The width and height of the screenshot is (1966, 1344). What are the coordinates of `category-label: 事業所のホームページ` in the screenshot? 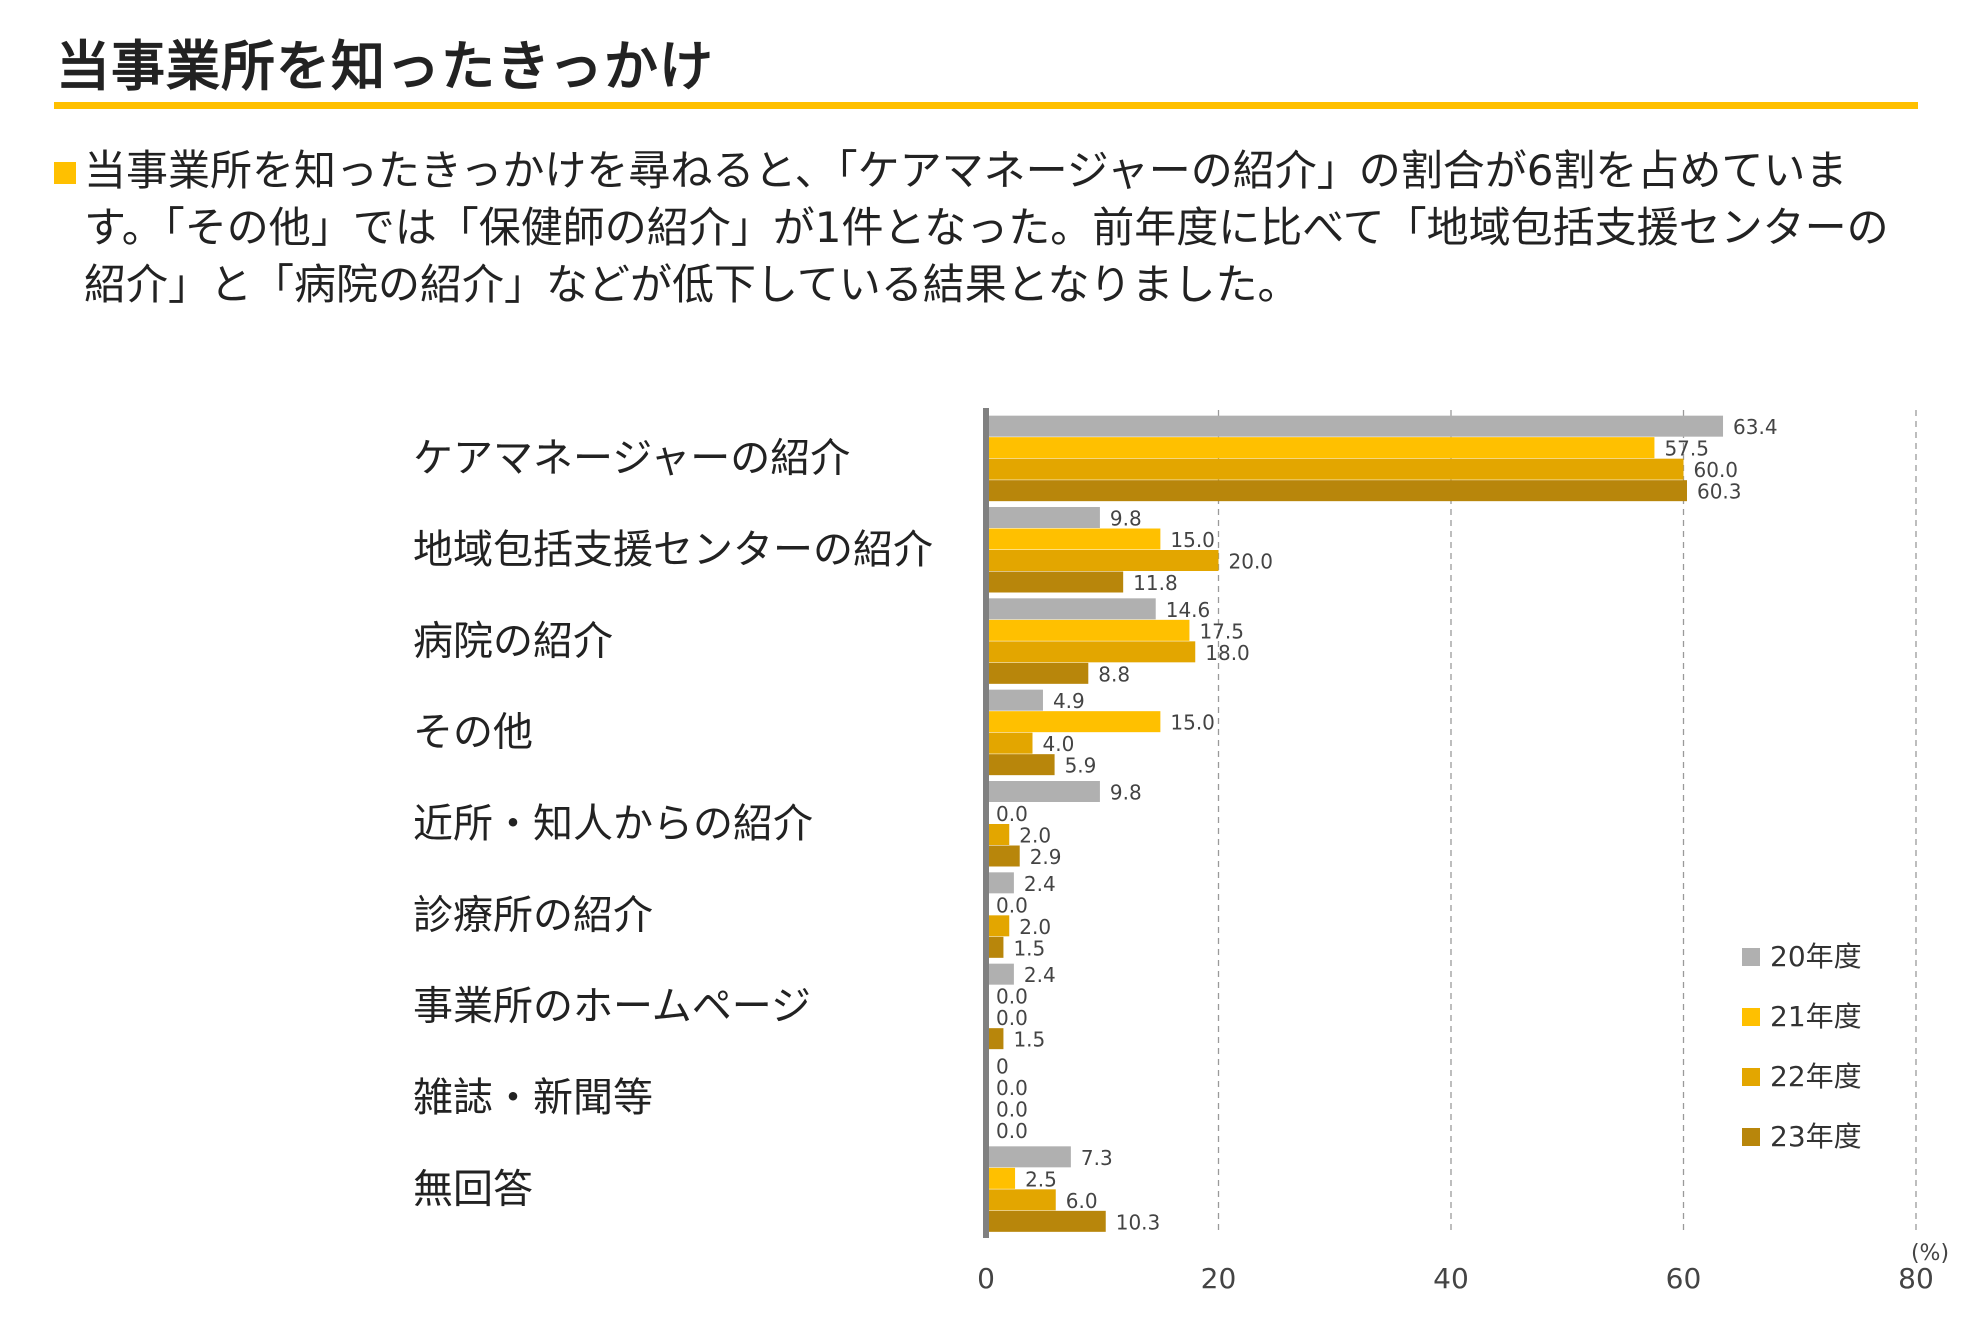 It's located at (612, 1007).